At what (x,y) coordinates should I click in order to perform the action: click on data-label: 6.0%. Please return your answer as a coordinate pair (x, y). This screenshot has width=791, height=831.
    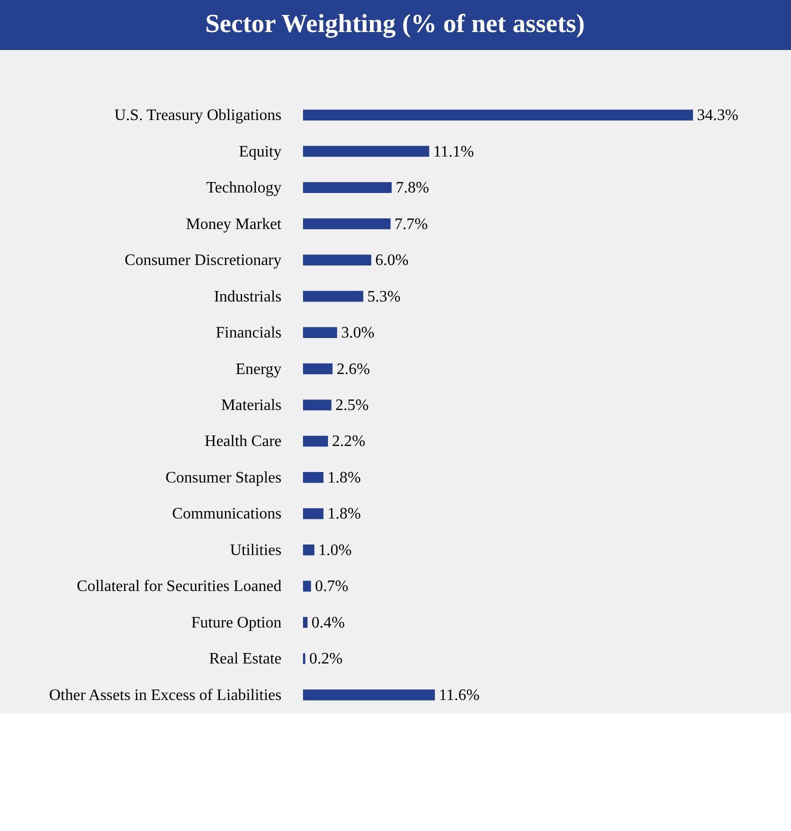
    Looking at the image, I should click on (392, 261).